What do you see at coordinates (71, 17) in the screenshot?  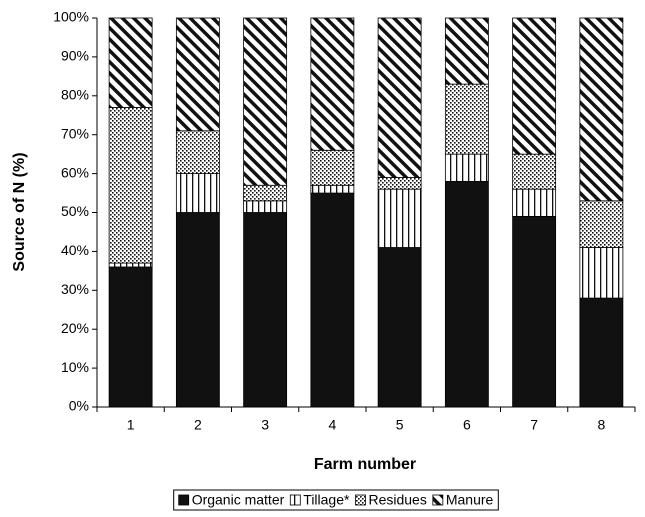 I see `y-tick-label: 100%` at bounding box center [71, 17].